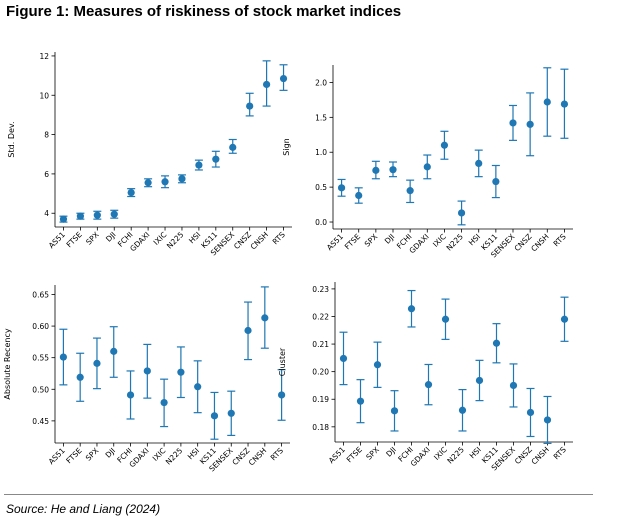  What do you see at coordinates (44, 95) in the screenshot?
I see `y-tick-label: 10` at bounding box center [44, 95].